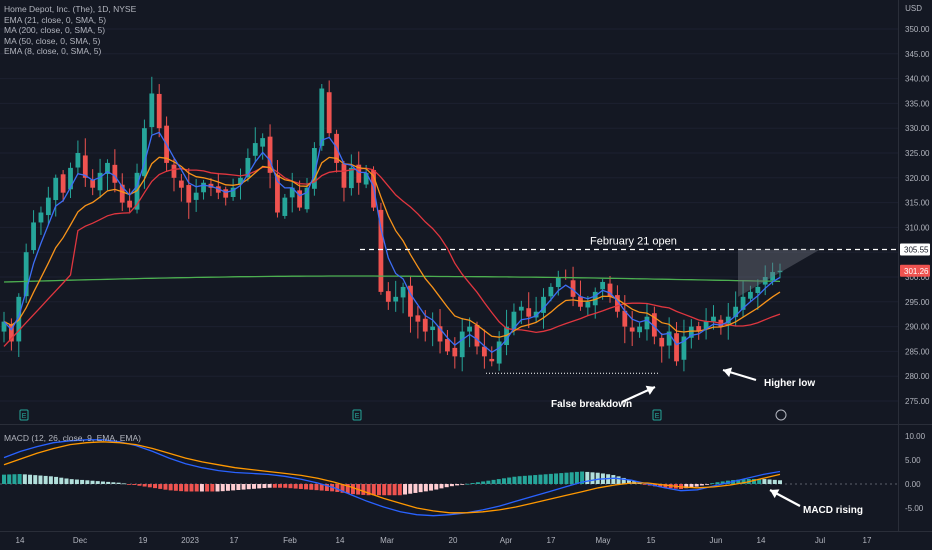 The height and width of the screenshot is (550, 932). What do you see at coordinates (55, 30) in the screenshot?
I see `legend-ma200: MA (200, close, 0, SMA, 5)` at bounding box center [55, 30].